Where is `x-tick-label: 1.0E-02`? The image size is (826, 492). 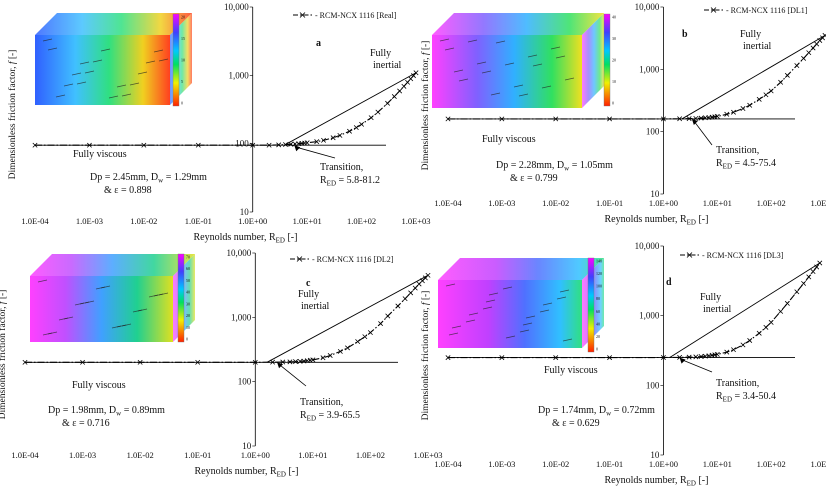 x-tick-label: 1.0E-02 is located at coordinates (555, 464).